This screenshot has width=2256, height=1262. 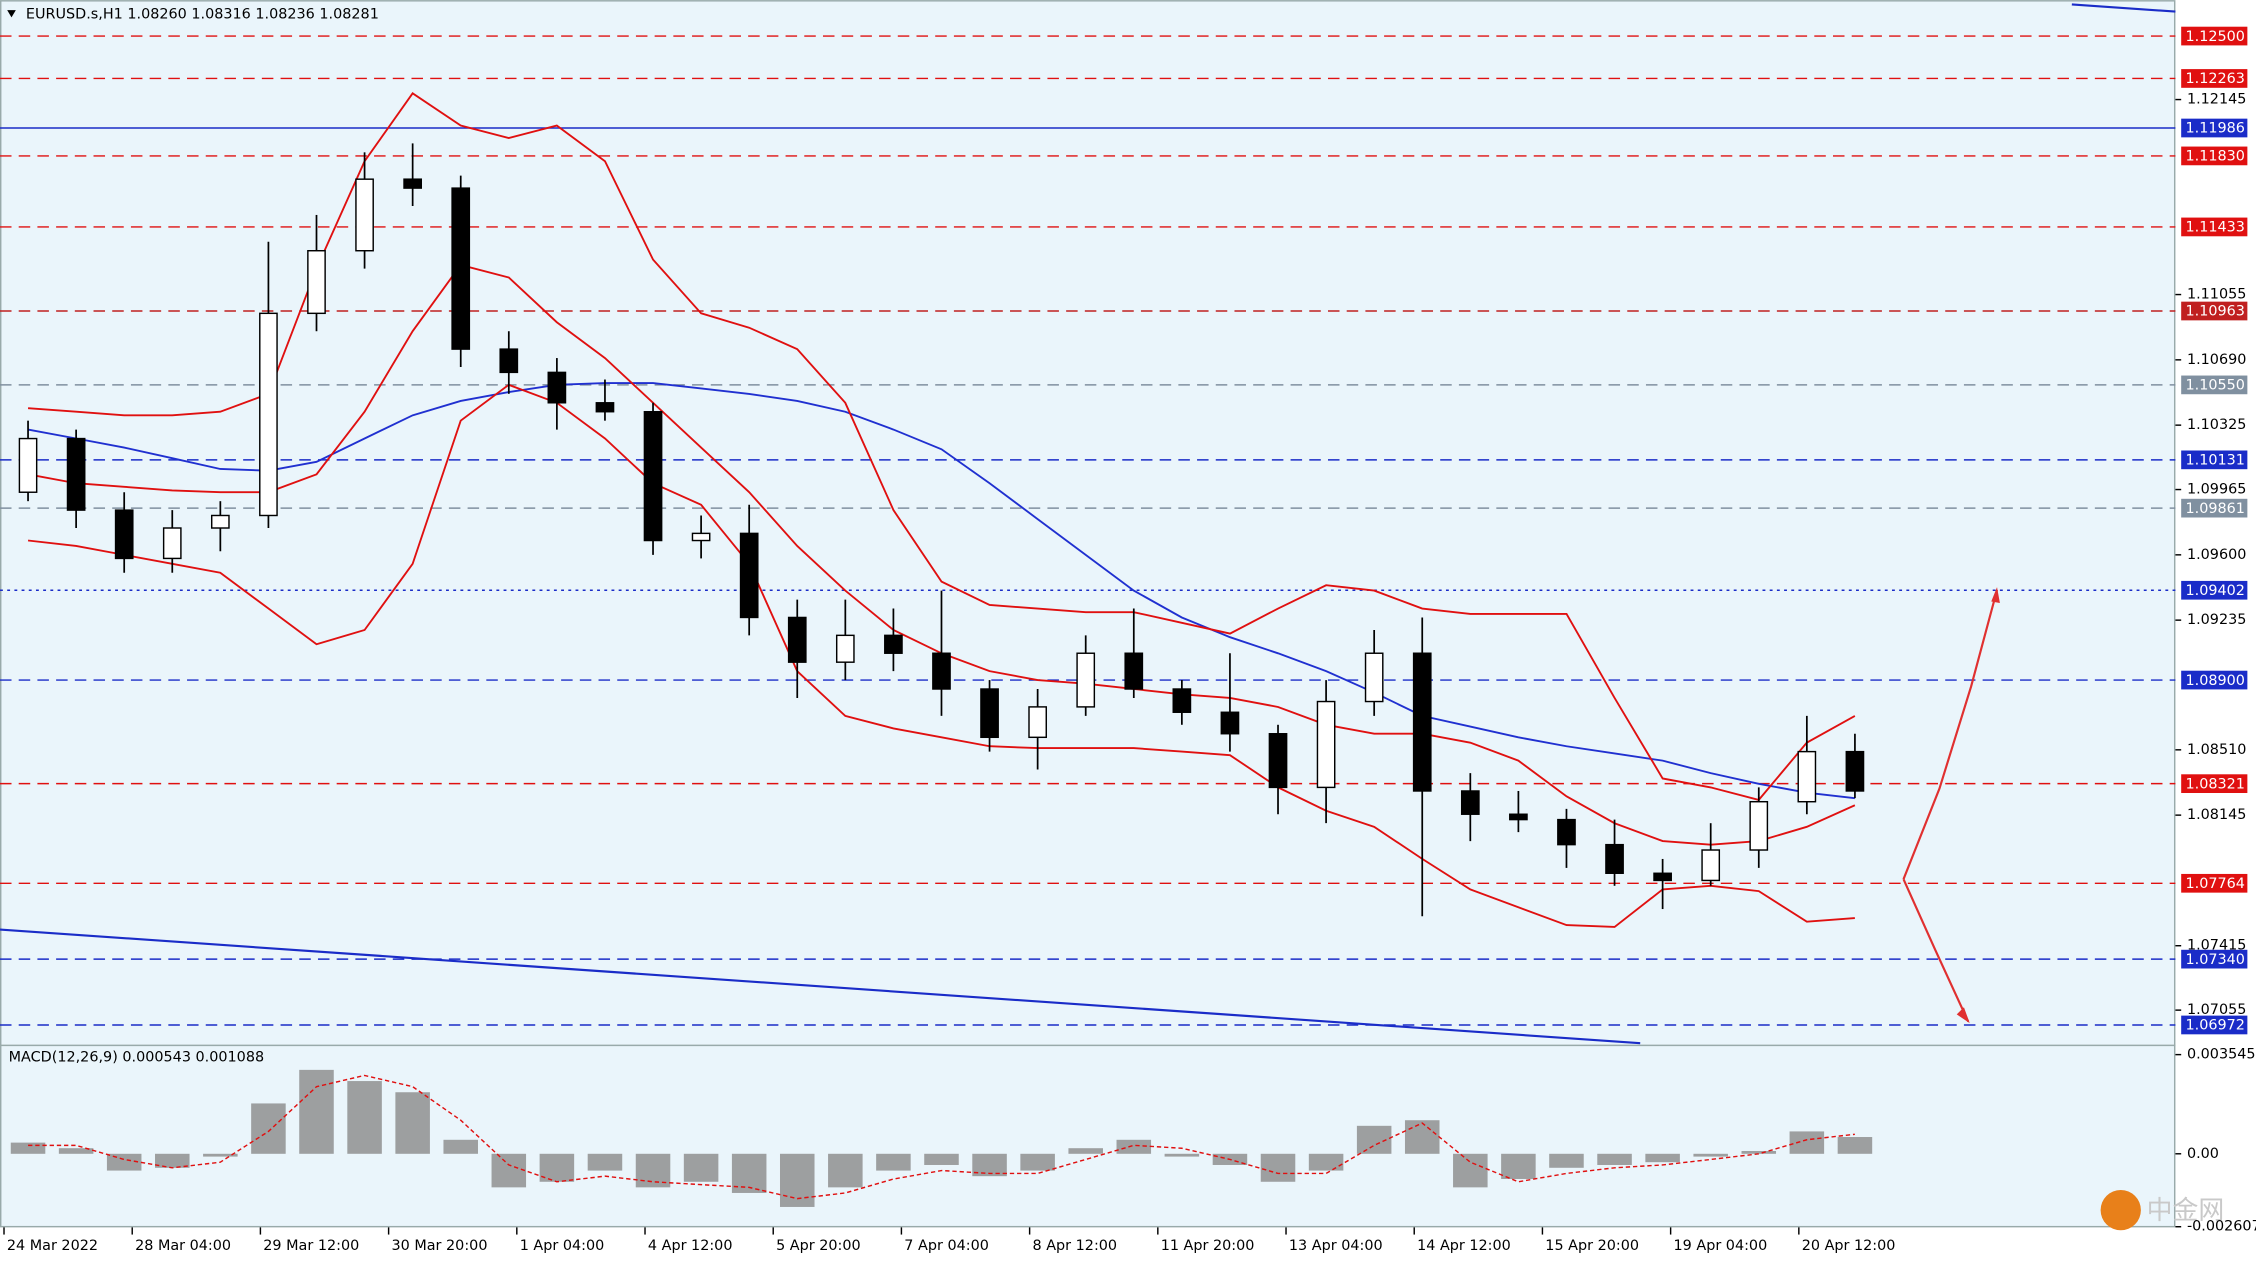 I want to click on level-label: 1.10963, so click(x=2215, y=312).